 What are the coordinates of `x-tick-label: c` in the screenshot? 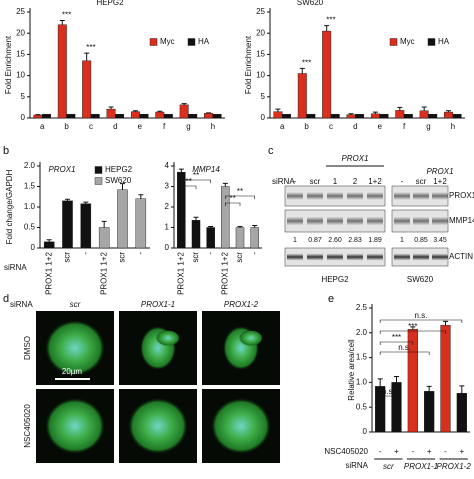 It's located at (91, 126).